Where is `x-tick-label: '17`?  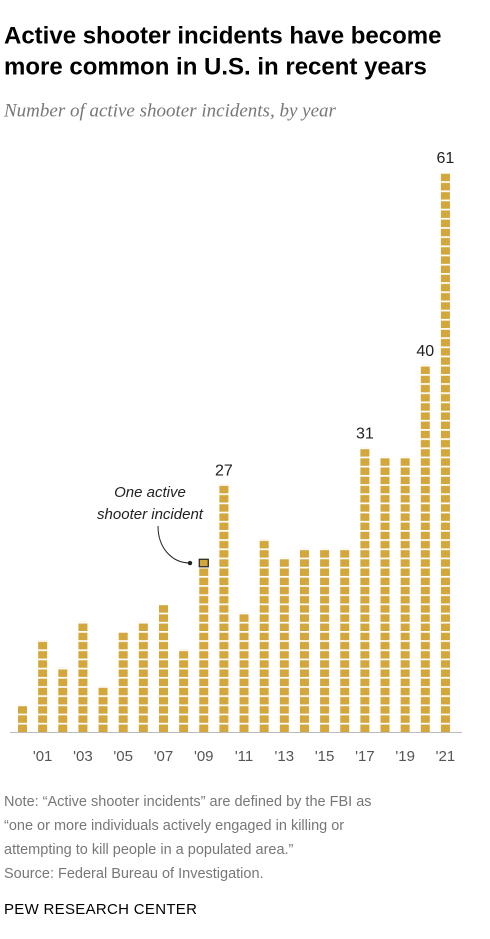 x-tick-label: '17 is located at coordinates (365, 756).